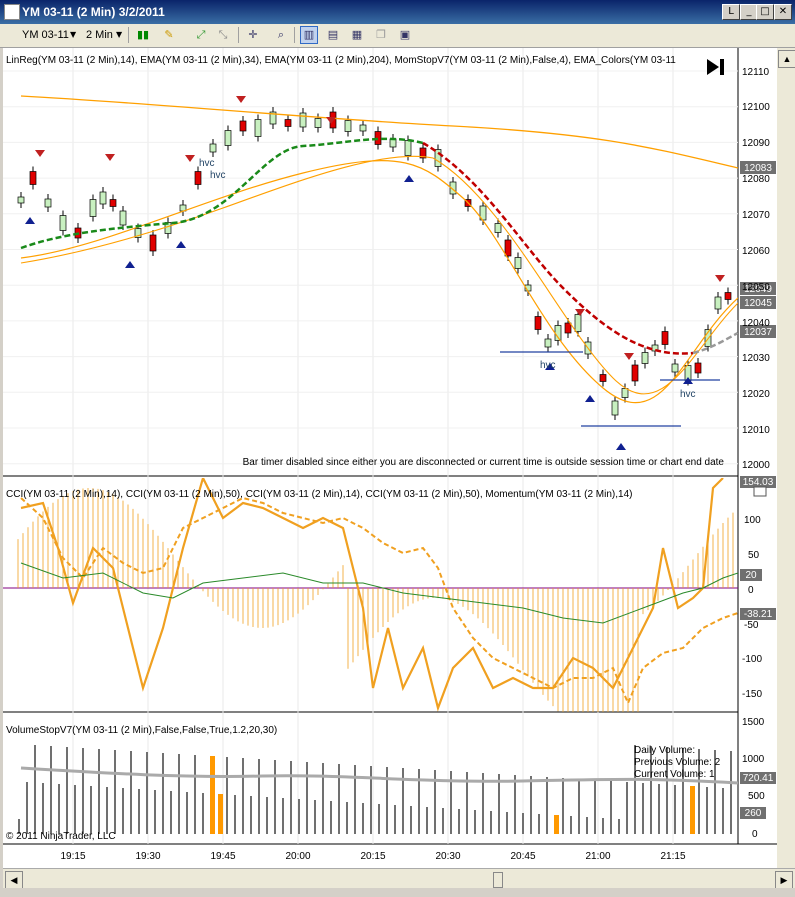 The image size is (795, 897). I want to click on interval-dropdown-icon: ▼, so click(119, 34).